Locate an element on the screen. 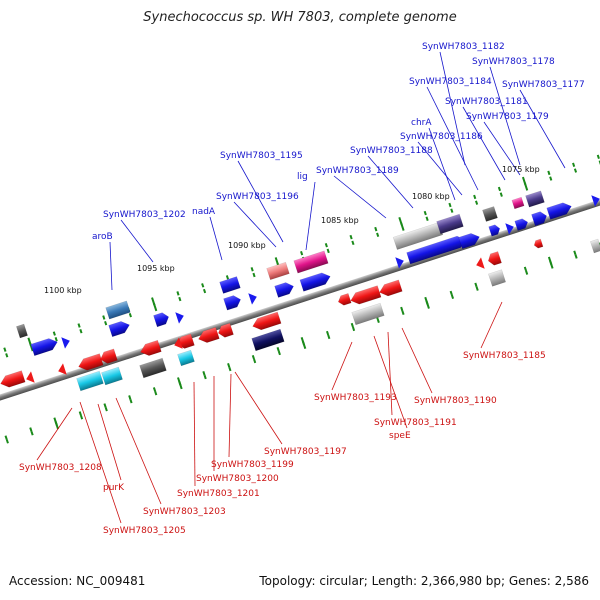 Image resolution: width=600 pixels, height=600 pixels. gene-label: SynWH7803_1199 is located at coordinates (252, 465).